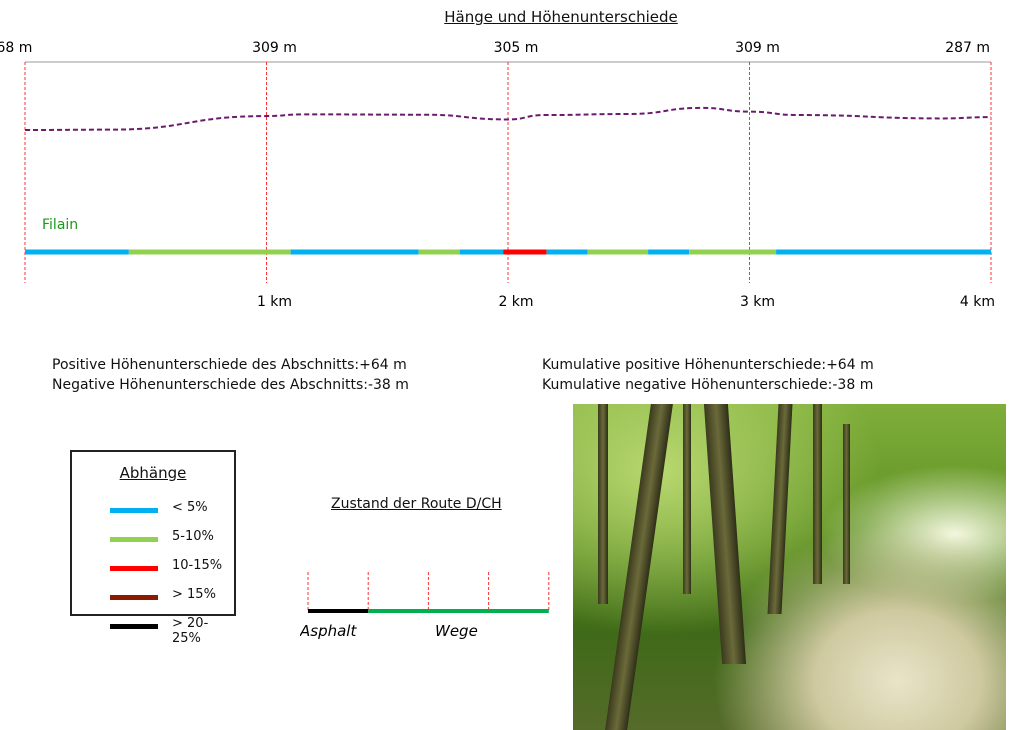 The height and width of the screenshot is (730, 1024). I want to click on route-title: Zustand der Route D/CH, so click(416, 504).